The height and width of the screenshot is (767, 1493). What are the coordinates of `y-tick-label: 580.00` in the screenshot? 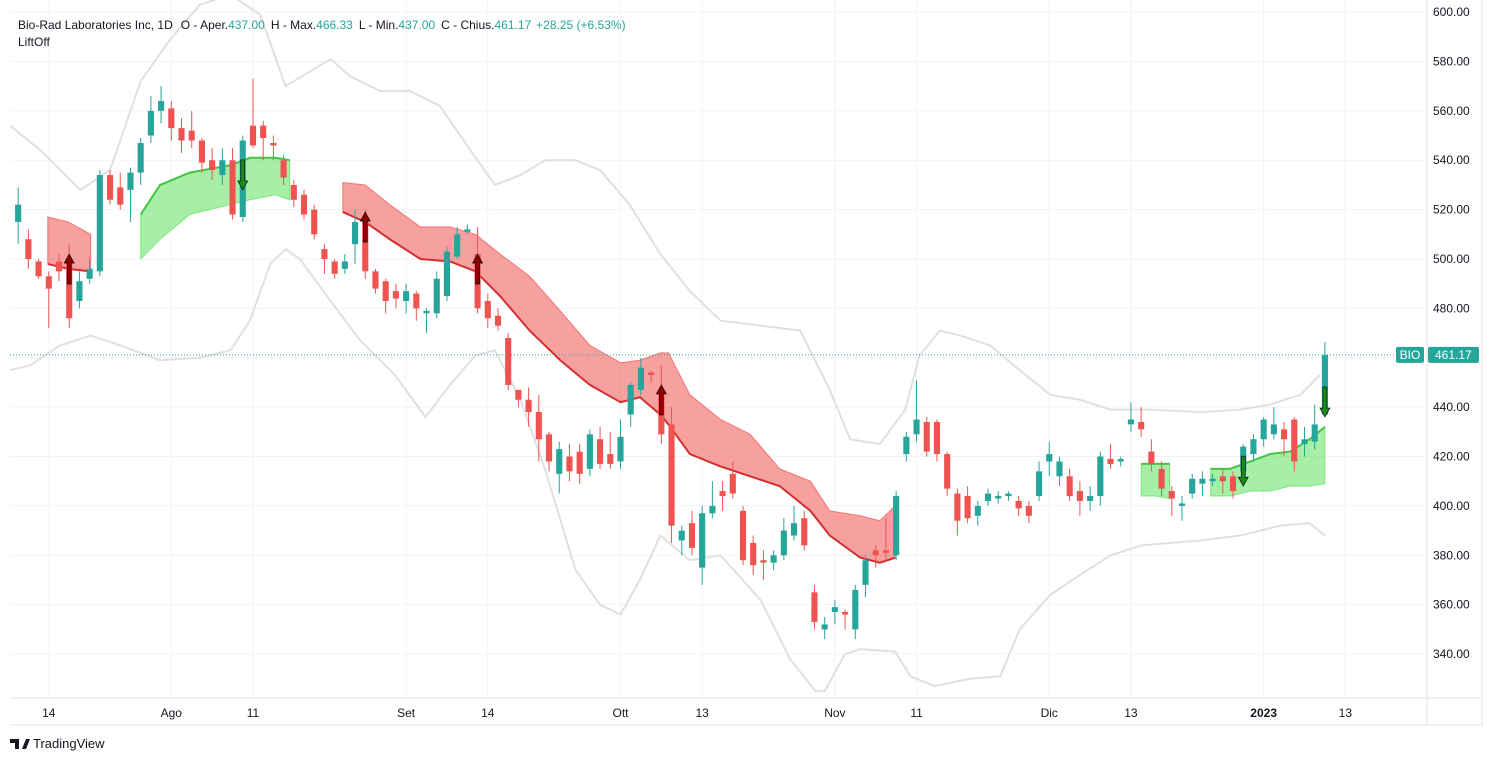 It's located at (1451, 61).